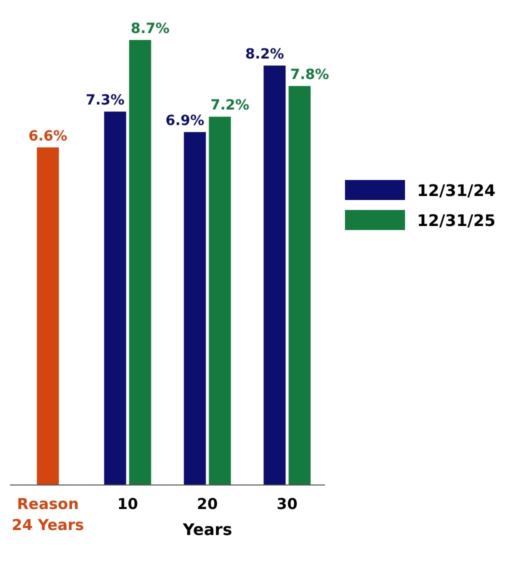 This screenshot has height=567, width=515. Describe the element at coordinates (48, 514) in the screenshot. I see `x-tick-label: Reason 24 Years` at that location.